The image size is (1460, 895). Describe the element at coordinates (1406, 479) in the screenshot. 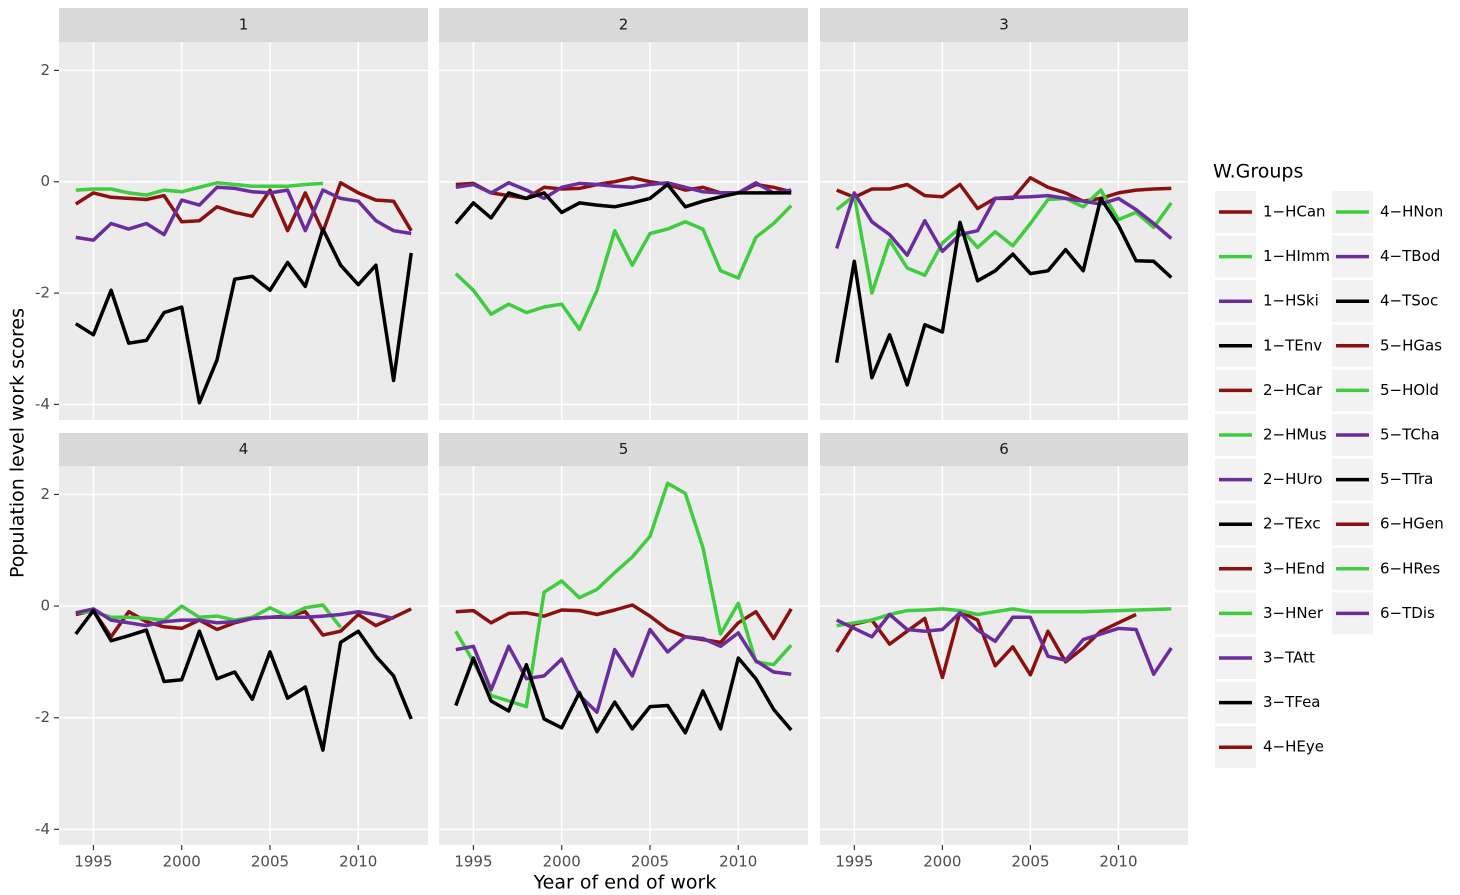

I see `legend-label: 5−TTra` at that location.